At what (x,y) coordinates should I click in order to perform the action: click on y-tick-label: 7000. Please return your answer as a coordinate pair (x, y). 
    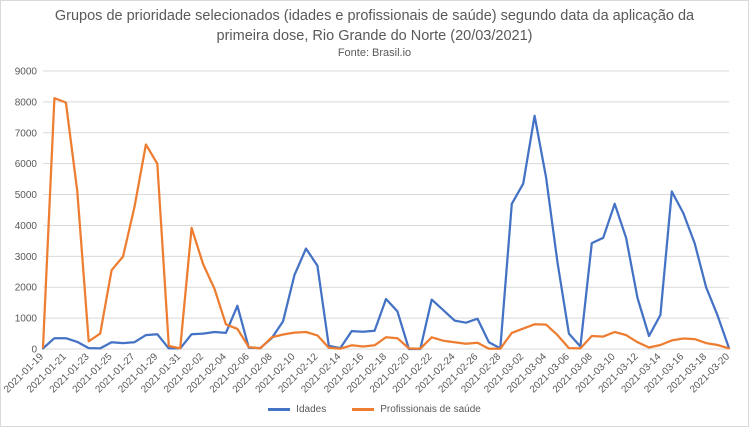
    Looking at the image, I should click on (26, 133).